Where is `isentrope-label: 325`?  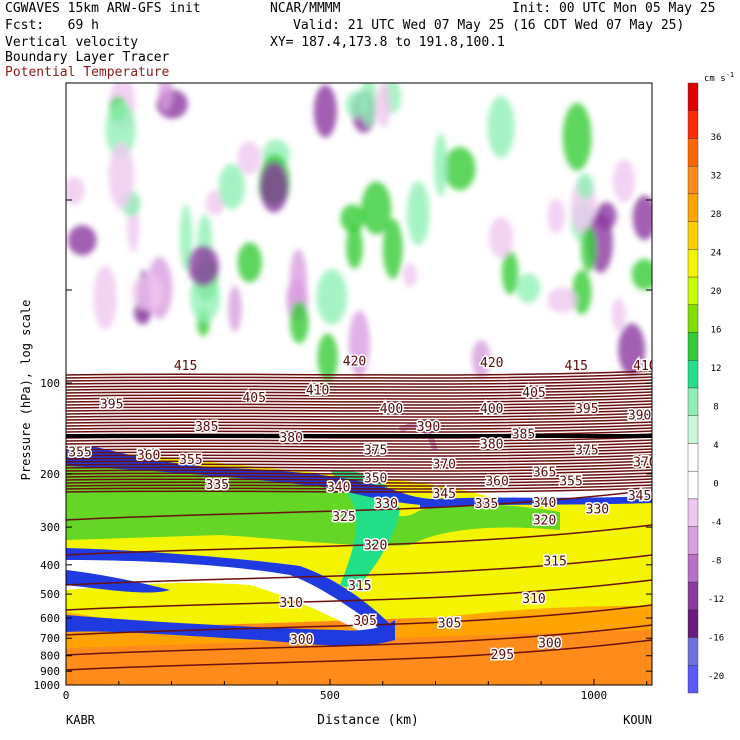 isentrope-label: 325 is located at coordinates (343, 517).